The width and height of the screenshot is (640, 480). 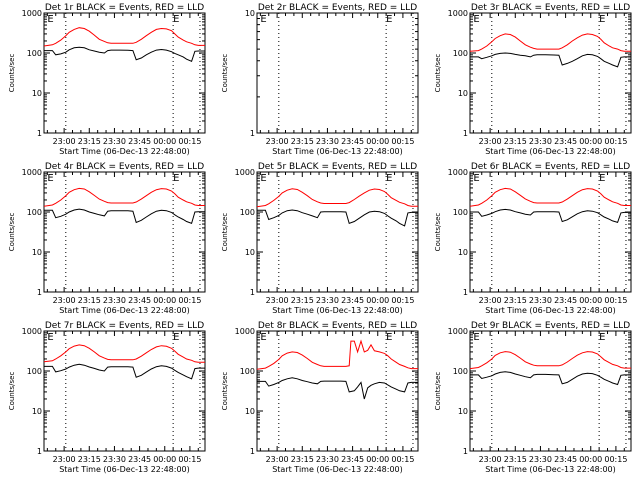 I want to click on chart-title: Det 8r BLACK = Events, RED = LLD, so click(x=337, y=326).